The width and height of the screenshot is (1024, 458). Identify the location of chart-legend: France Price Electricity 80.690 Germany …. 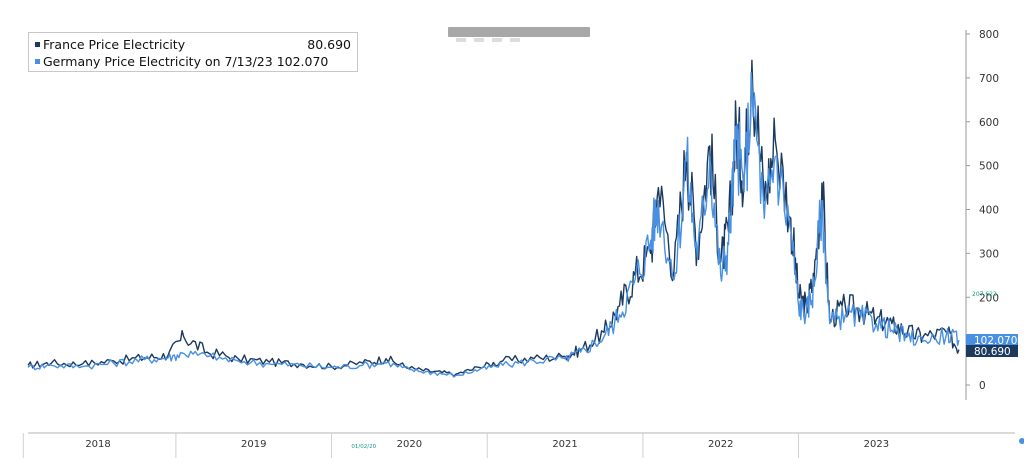
(193, 52).